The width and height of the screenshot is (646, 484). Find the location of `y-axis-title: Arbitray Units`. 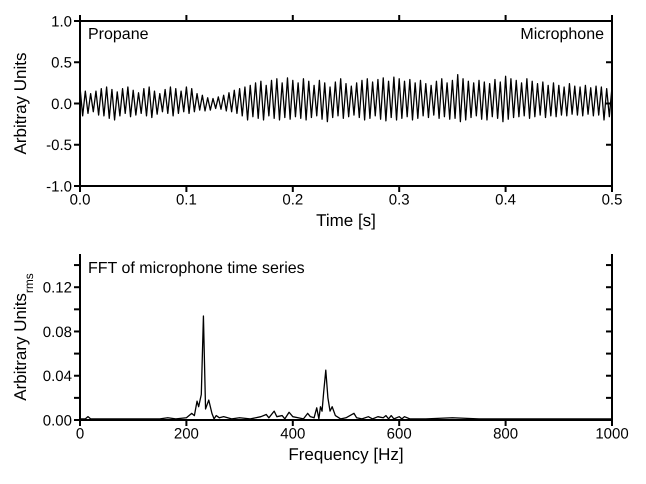

y-axis-title: Arbitray Units is located at coordinates (20, 103).